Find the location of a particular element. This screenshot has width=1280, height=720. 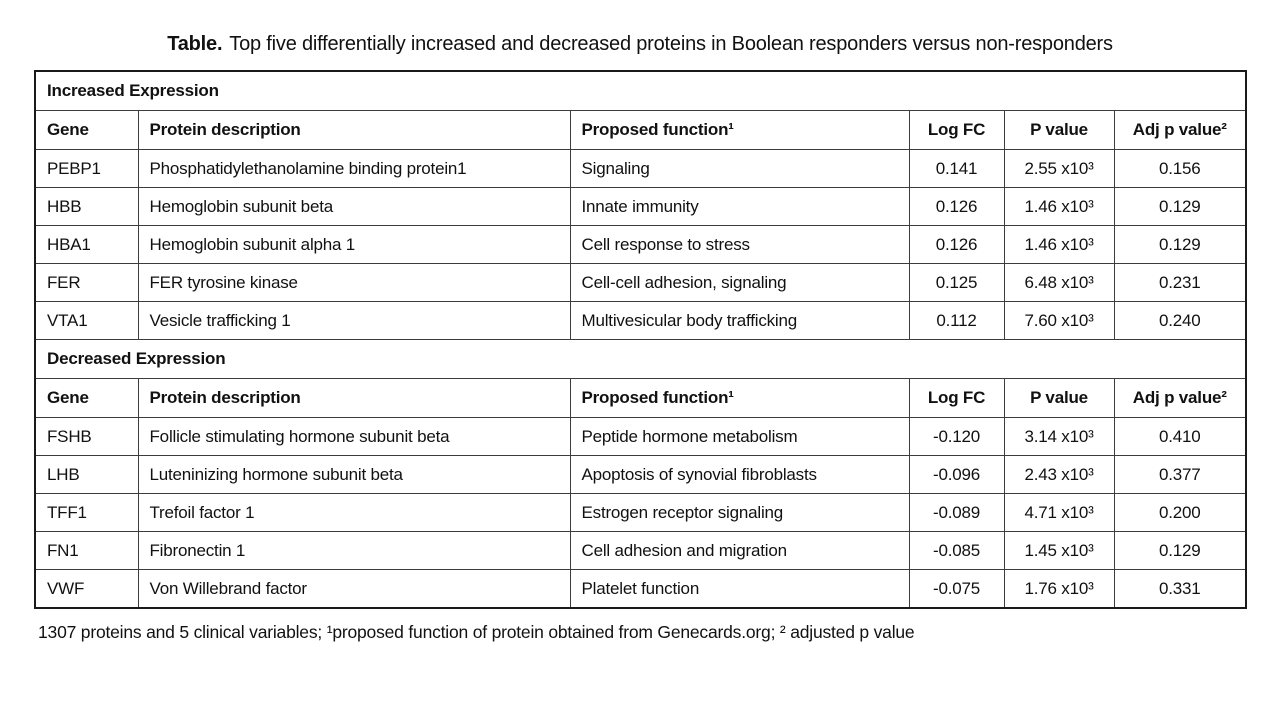

cell-logfc: 0.125 is located at coordinates (956, 282).